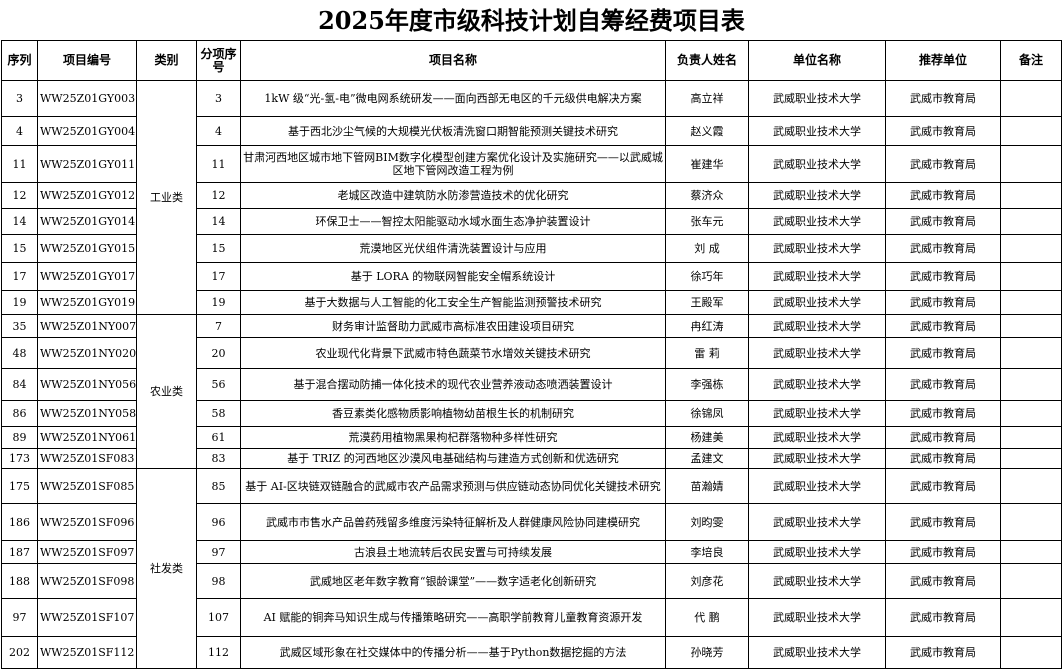 This screenshot has height=672, width=1063. I want to click on code-cell: WW25Z01NY058, so click(87, 413).